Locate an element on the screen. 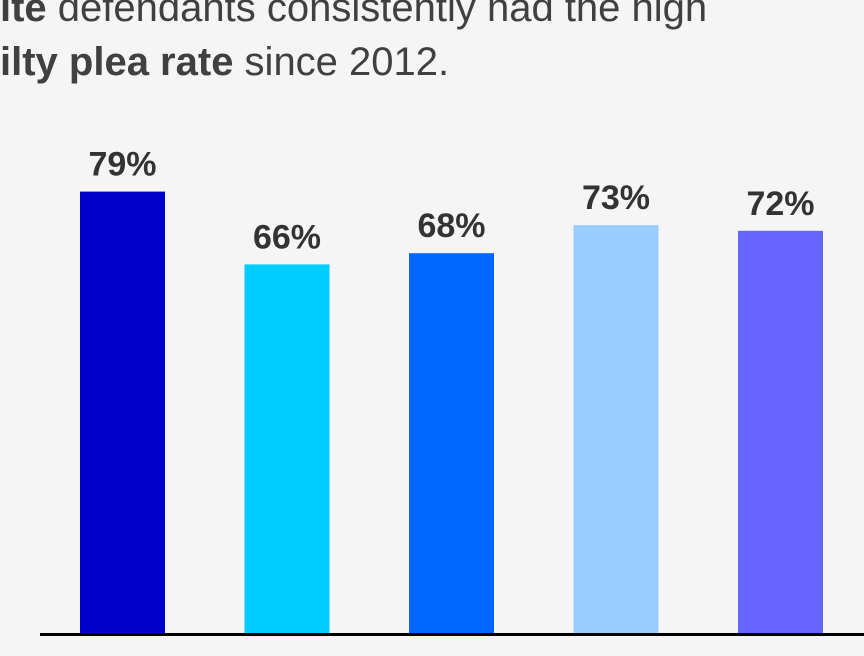  headline-line-2: ilty plea rate since 2012. is located at coordinates (224, 62).